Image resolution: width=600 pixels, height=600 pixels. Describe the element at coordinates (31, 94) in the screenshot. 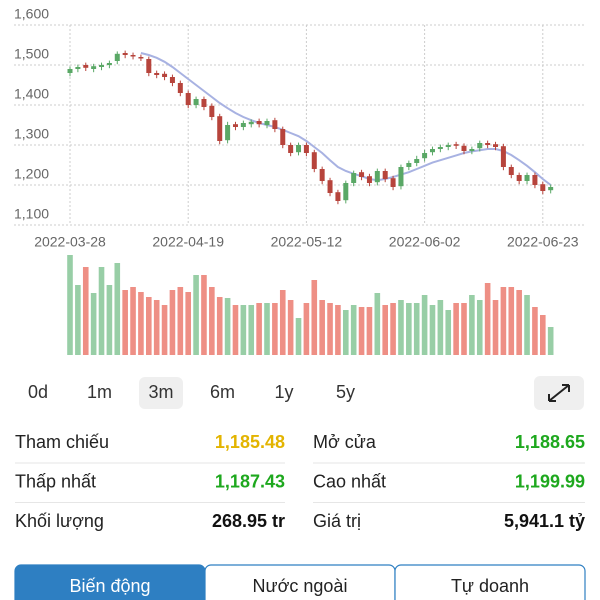

I see `y-tick-label: 1,400` at that location.